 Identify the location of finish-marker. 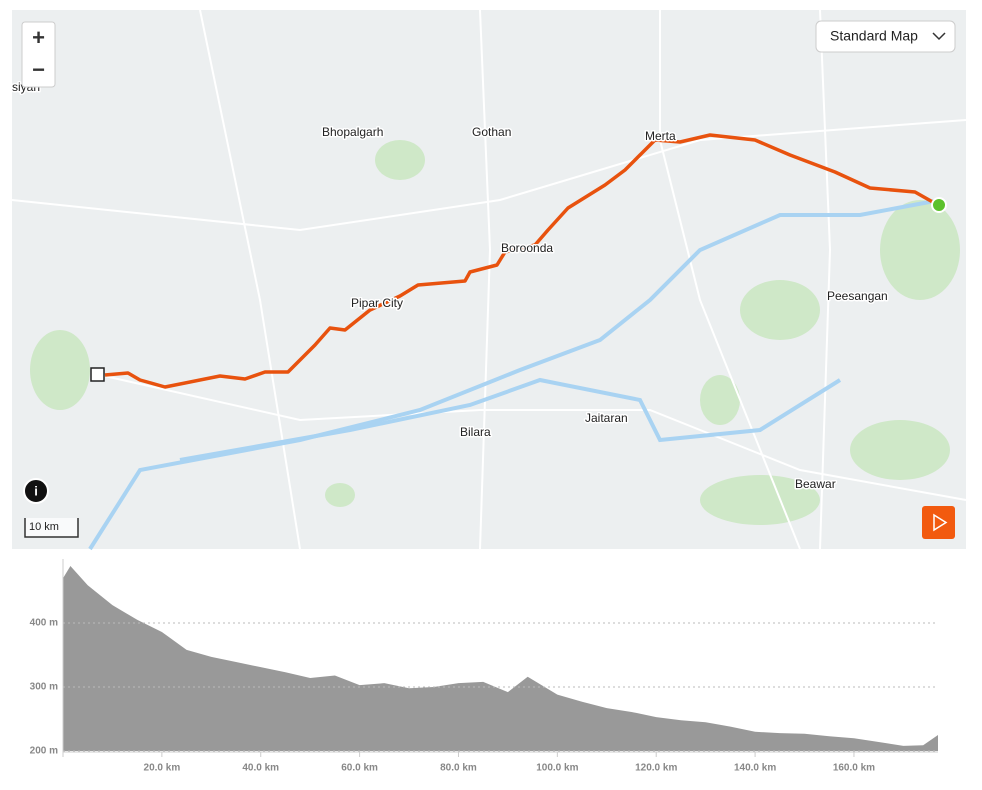
(97, 374).